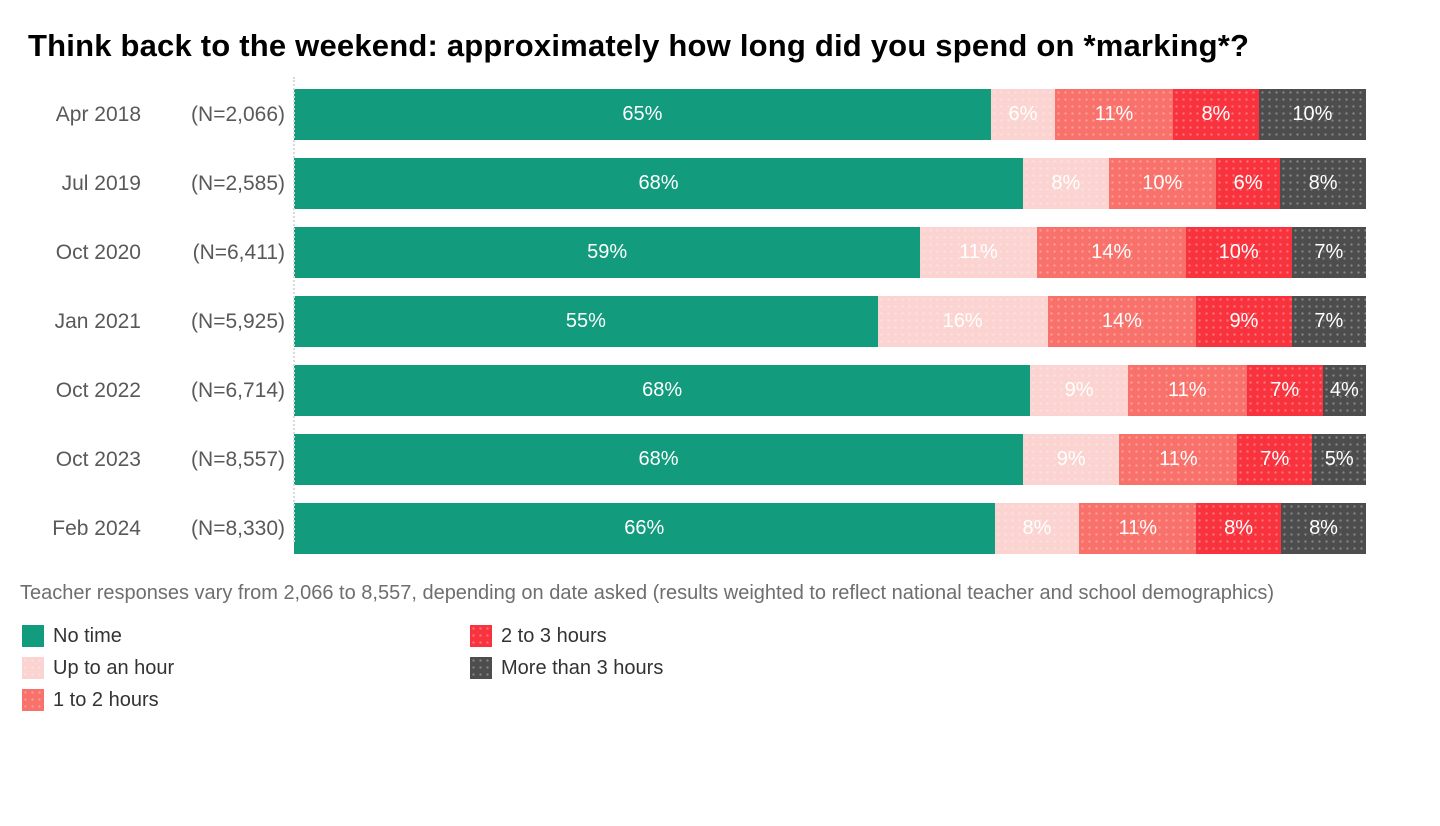 The width and height of the screenshot is (1440, 826). I want to click on legend-swatch-no-time, so click(33, 636).